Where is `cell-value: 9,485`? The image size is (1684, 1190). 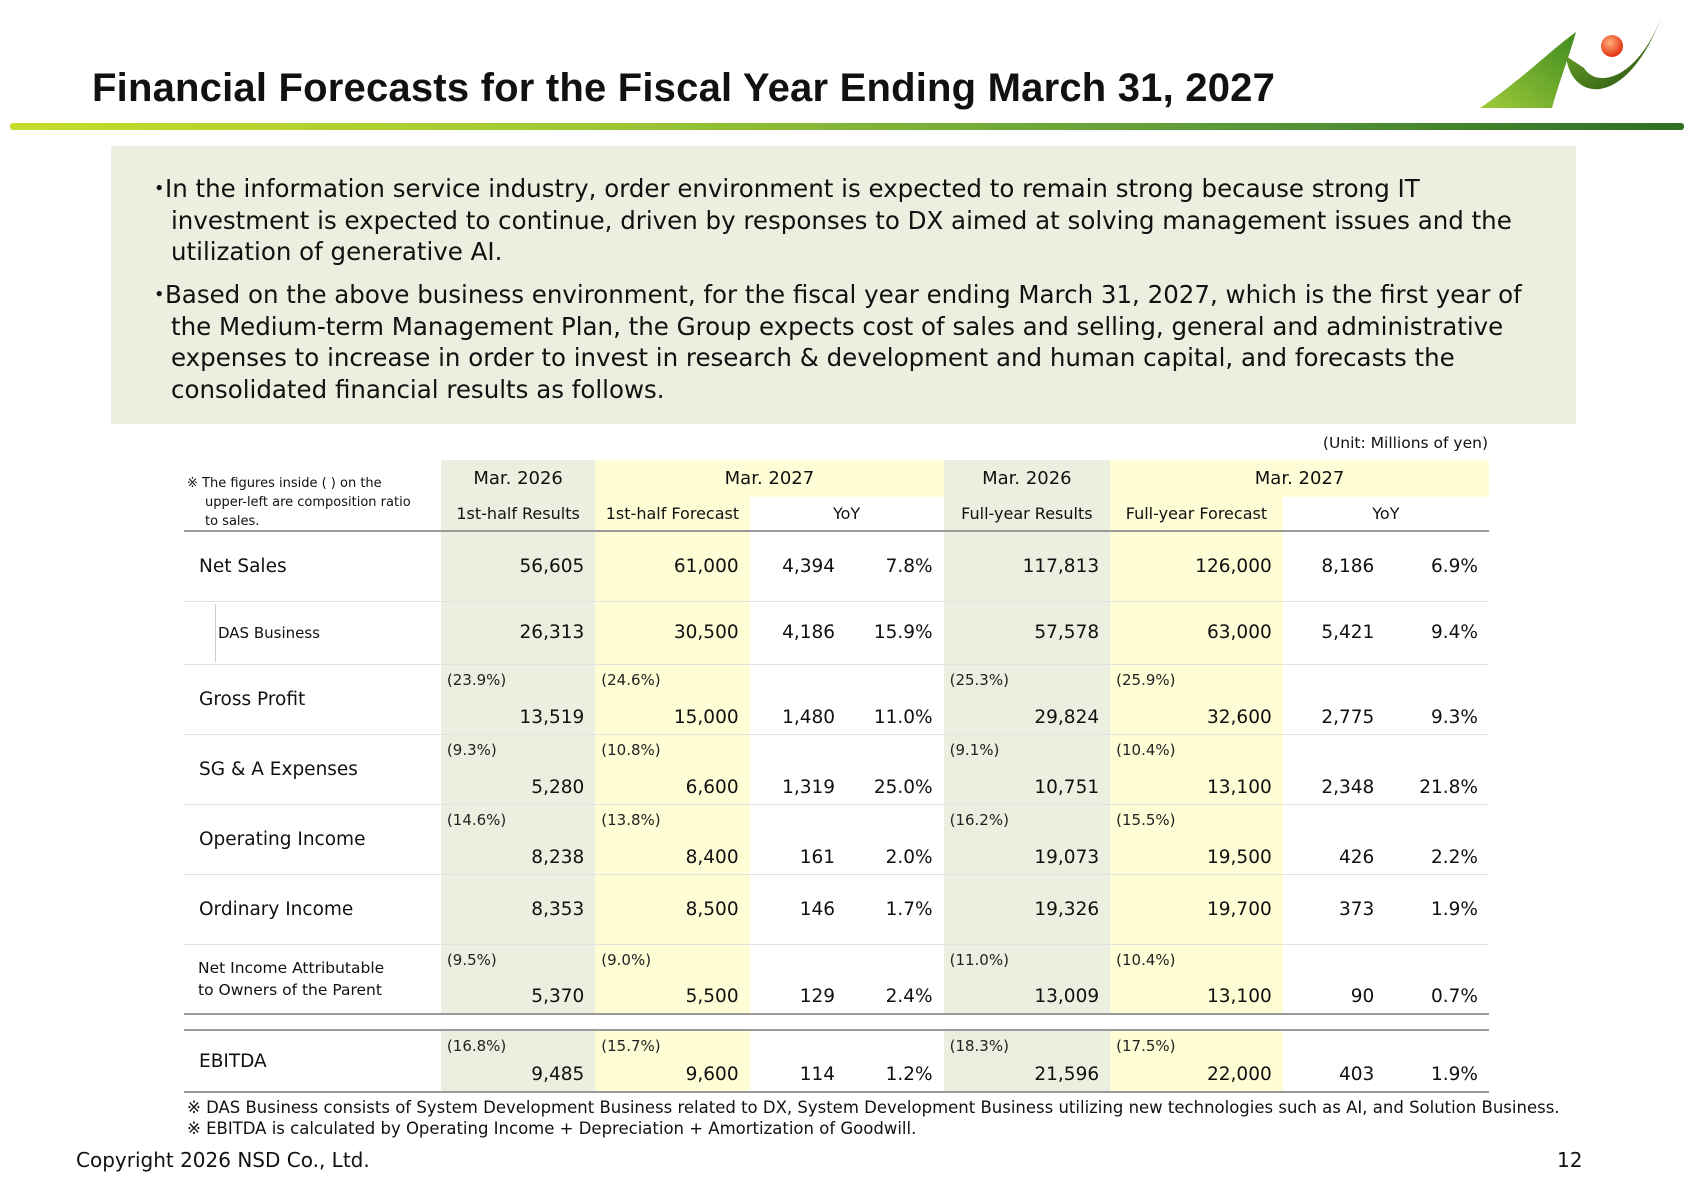 cell-value: 9,485 is located at coordinates (558, 1074).